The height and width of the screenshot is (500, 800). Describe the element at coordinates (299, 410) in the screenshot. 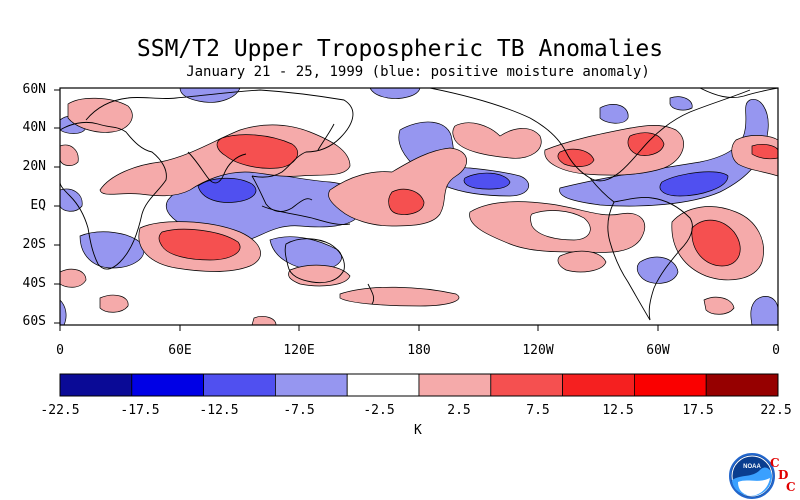

I see `colorbar-tick-label: -7.5` at that location.